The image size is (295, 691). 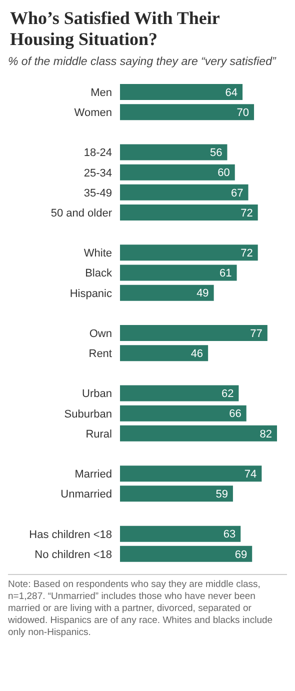 I want to click on y-tick-label: Black, so click(x=98, y=274).